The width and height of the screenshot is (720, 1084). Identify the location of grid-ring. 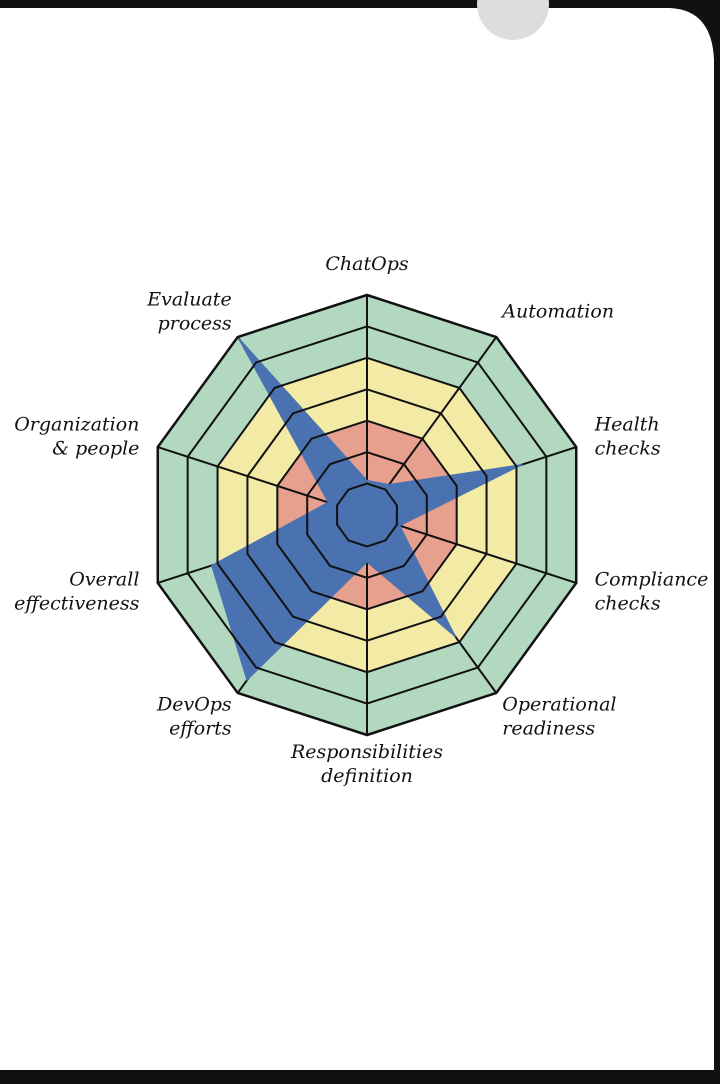
(367, 515).